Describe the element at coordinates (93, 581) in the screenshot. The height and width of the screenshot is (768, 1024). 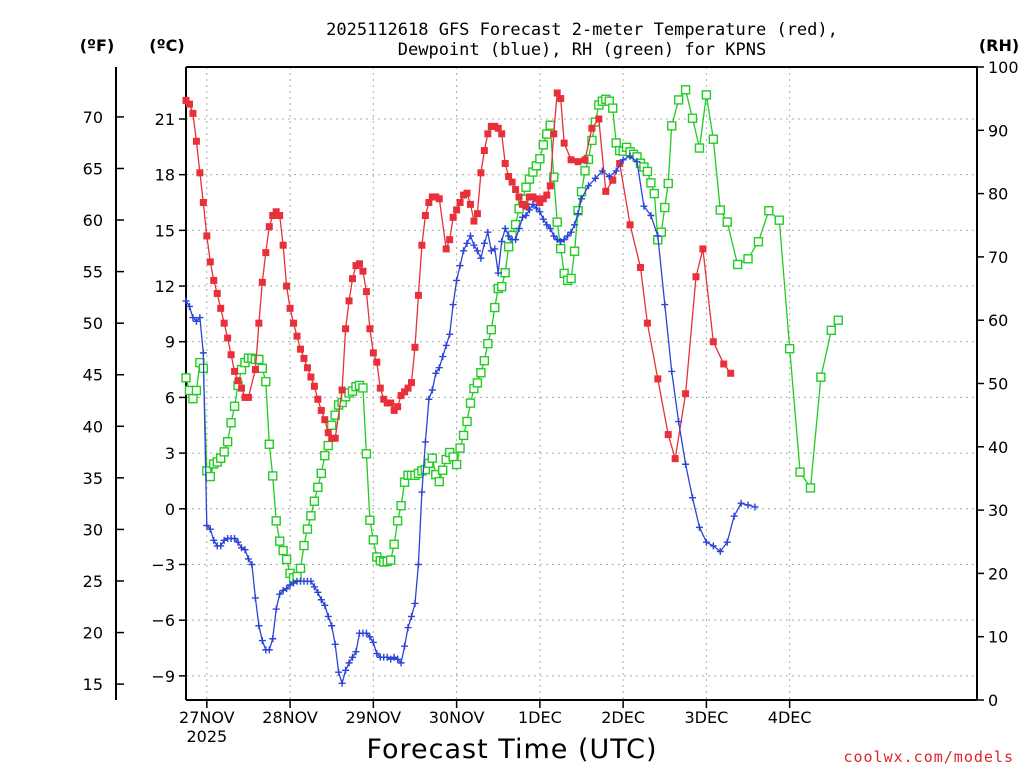
I see `fahrenheit-tick-label: 25` at that location.